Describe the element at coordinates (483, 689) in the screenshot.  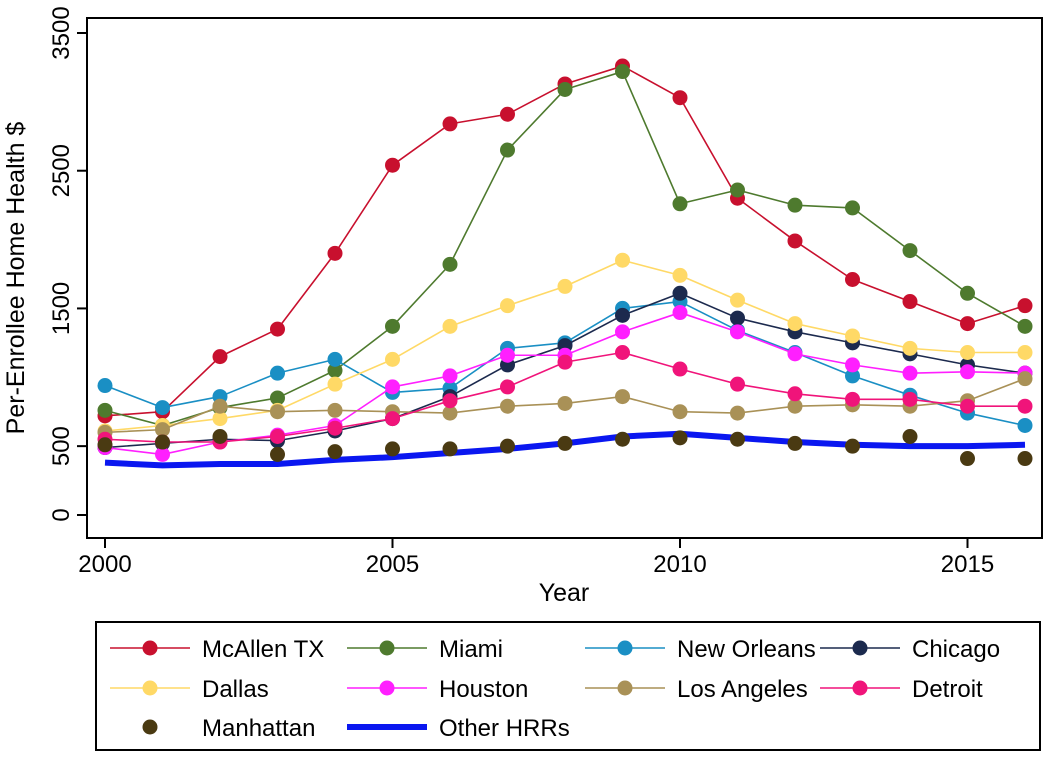
I see `legend-label: Houston` at that location.